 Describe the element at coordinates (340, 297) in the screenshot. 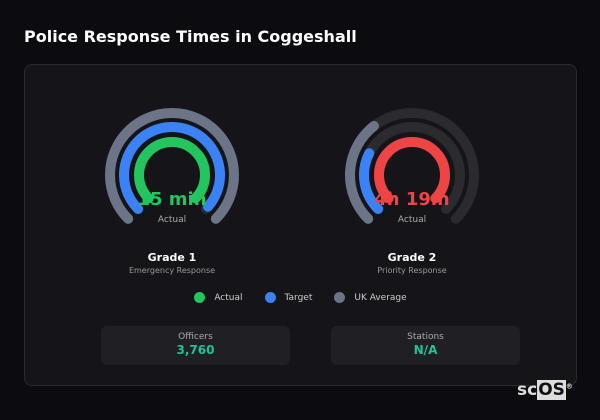

I see `uk-average-dot-icon` at that location.